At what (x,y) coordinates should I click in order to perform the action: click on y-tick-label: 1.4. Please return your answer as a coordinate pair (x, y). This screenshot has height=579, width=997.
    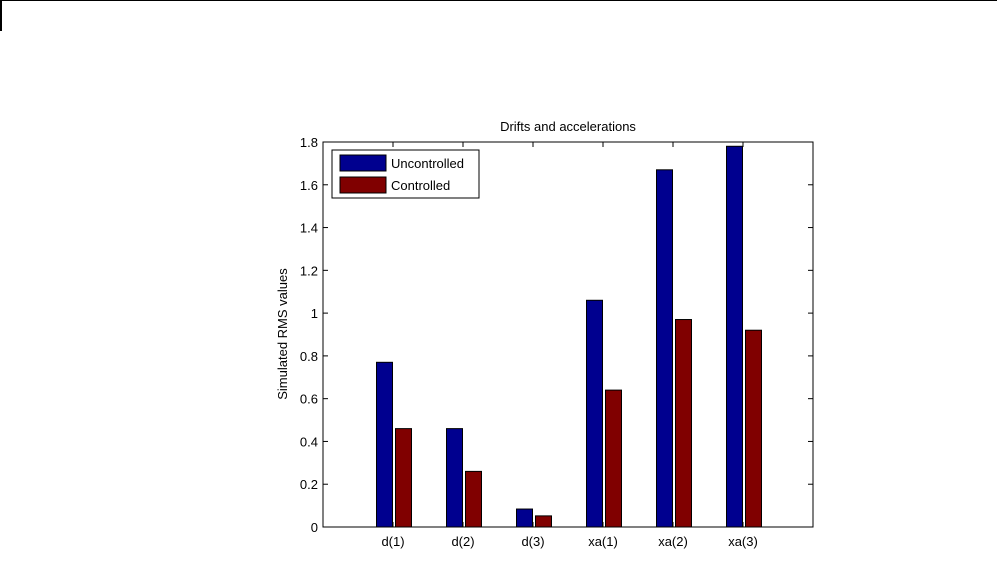
    Looking at the image, I should click on (309, 228).